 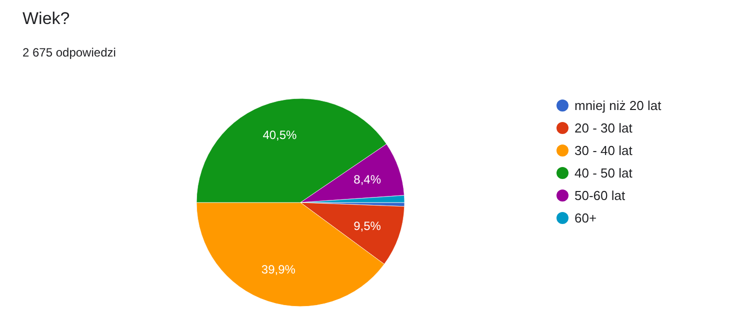 What do you see at coordinates (46, 18) in the screenshot?
I see `text: Wiek?` at bounding box center [46, 18].